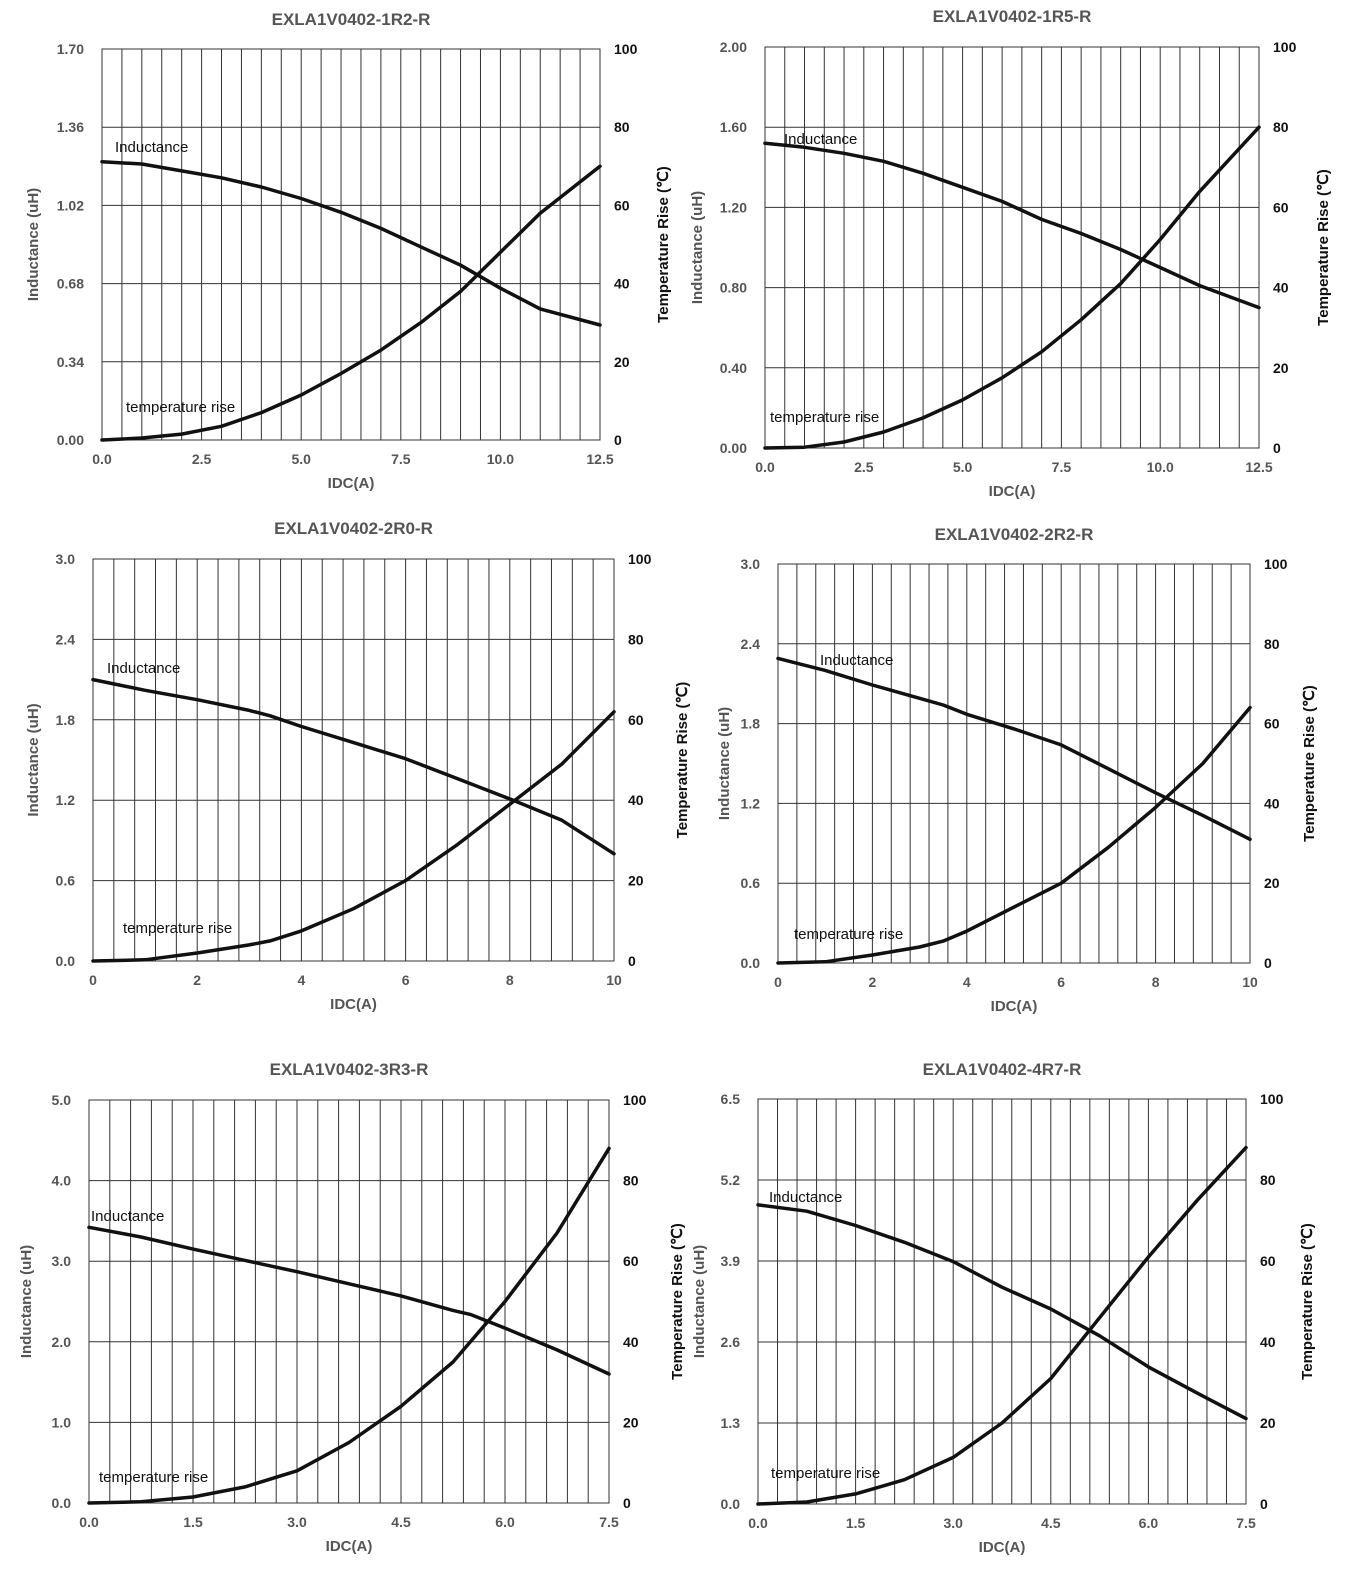  I want to click on y2-tick-label: 0, so click(1264, 1504).